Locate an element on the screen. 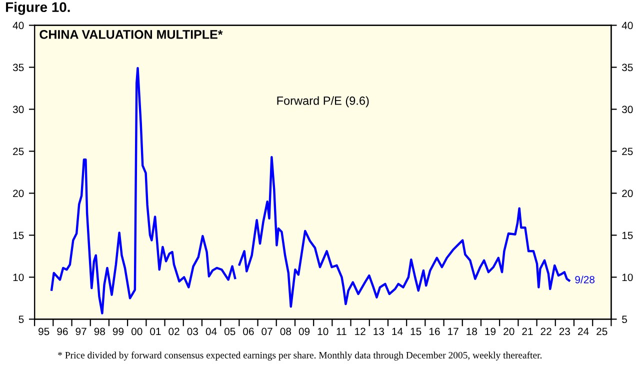 This screenshot has width=640, height=372. x-tick-label: 12 is located at coordinates (360, 332).